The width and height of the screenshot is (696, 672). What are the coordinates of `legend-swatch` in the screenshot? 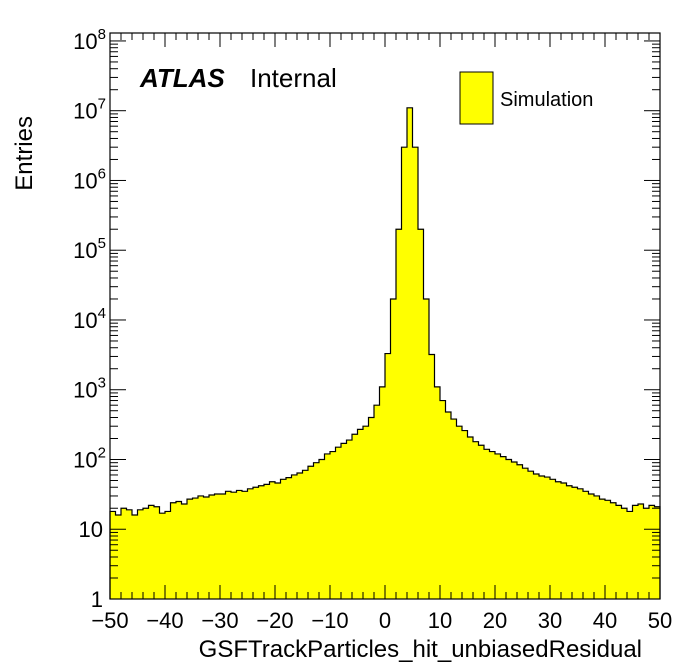 It's located at (476, 98).